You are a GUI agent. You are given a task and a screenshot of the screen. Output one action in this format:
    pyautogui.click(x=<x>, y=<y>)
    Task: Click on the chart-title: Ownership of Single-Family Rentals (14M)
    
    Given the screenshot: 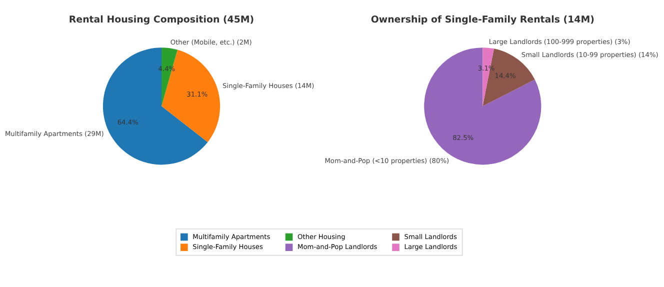 What is the action you would take?
    pyautogui.click(x=482, y=20)
    